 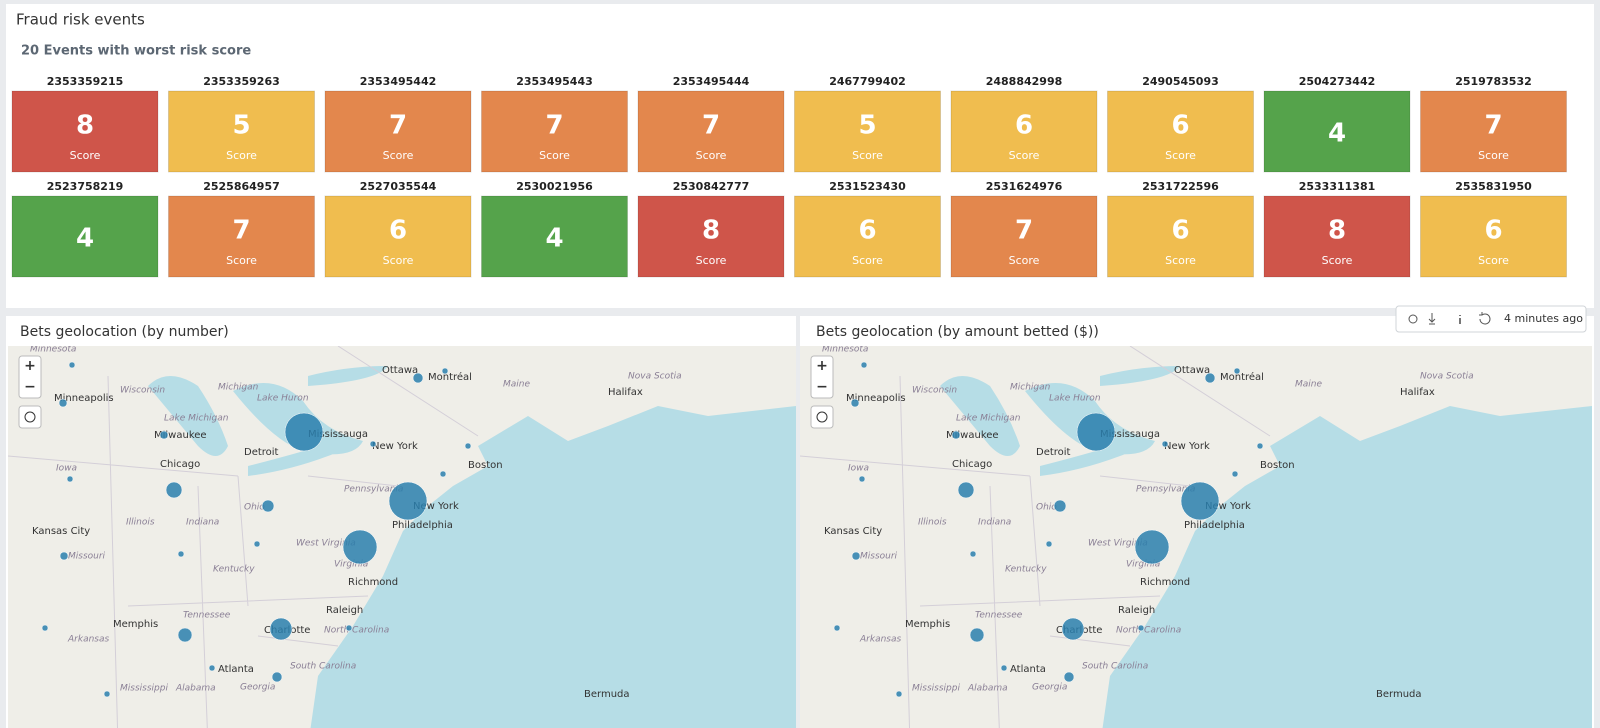 I want to click on place-label: Chicago, so click(x=972, y=464).